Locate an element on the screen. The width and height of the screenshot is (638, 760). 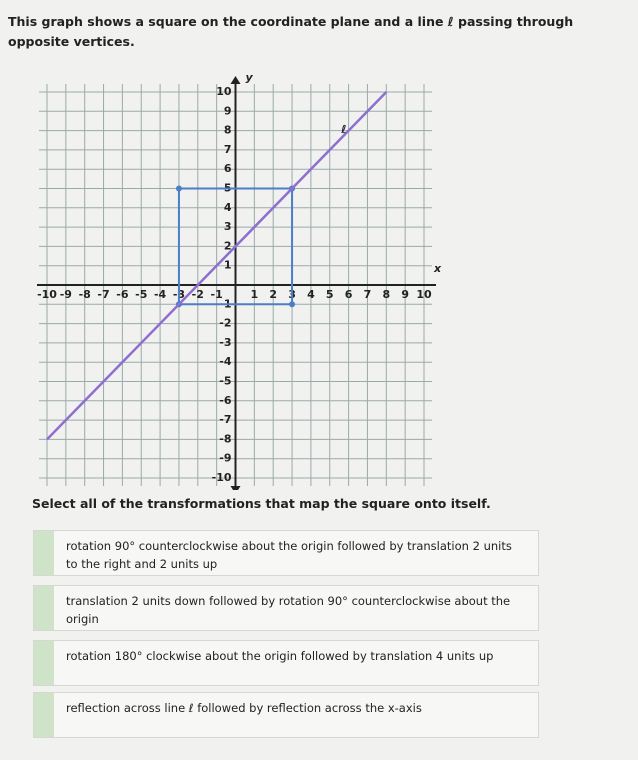
y-axis-label: y is located at coordinates (250, 77).